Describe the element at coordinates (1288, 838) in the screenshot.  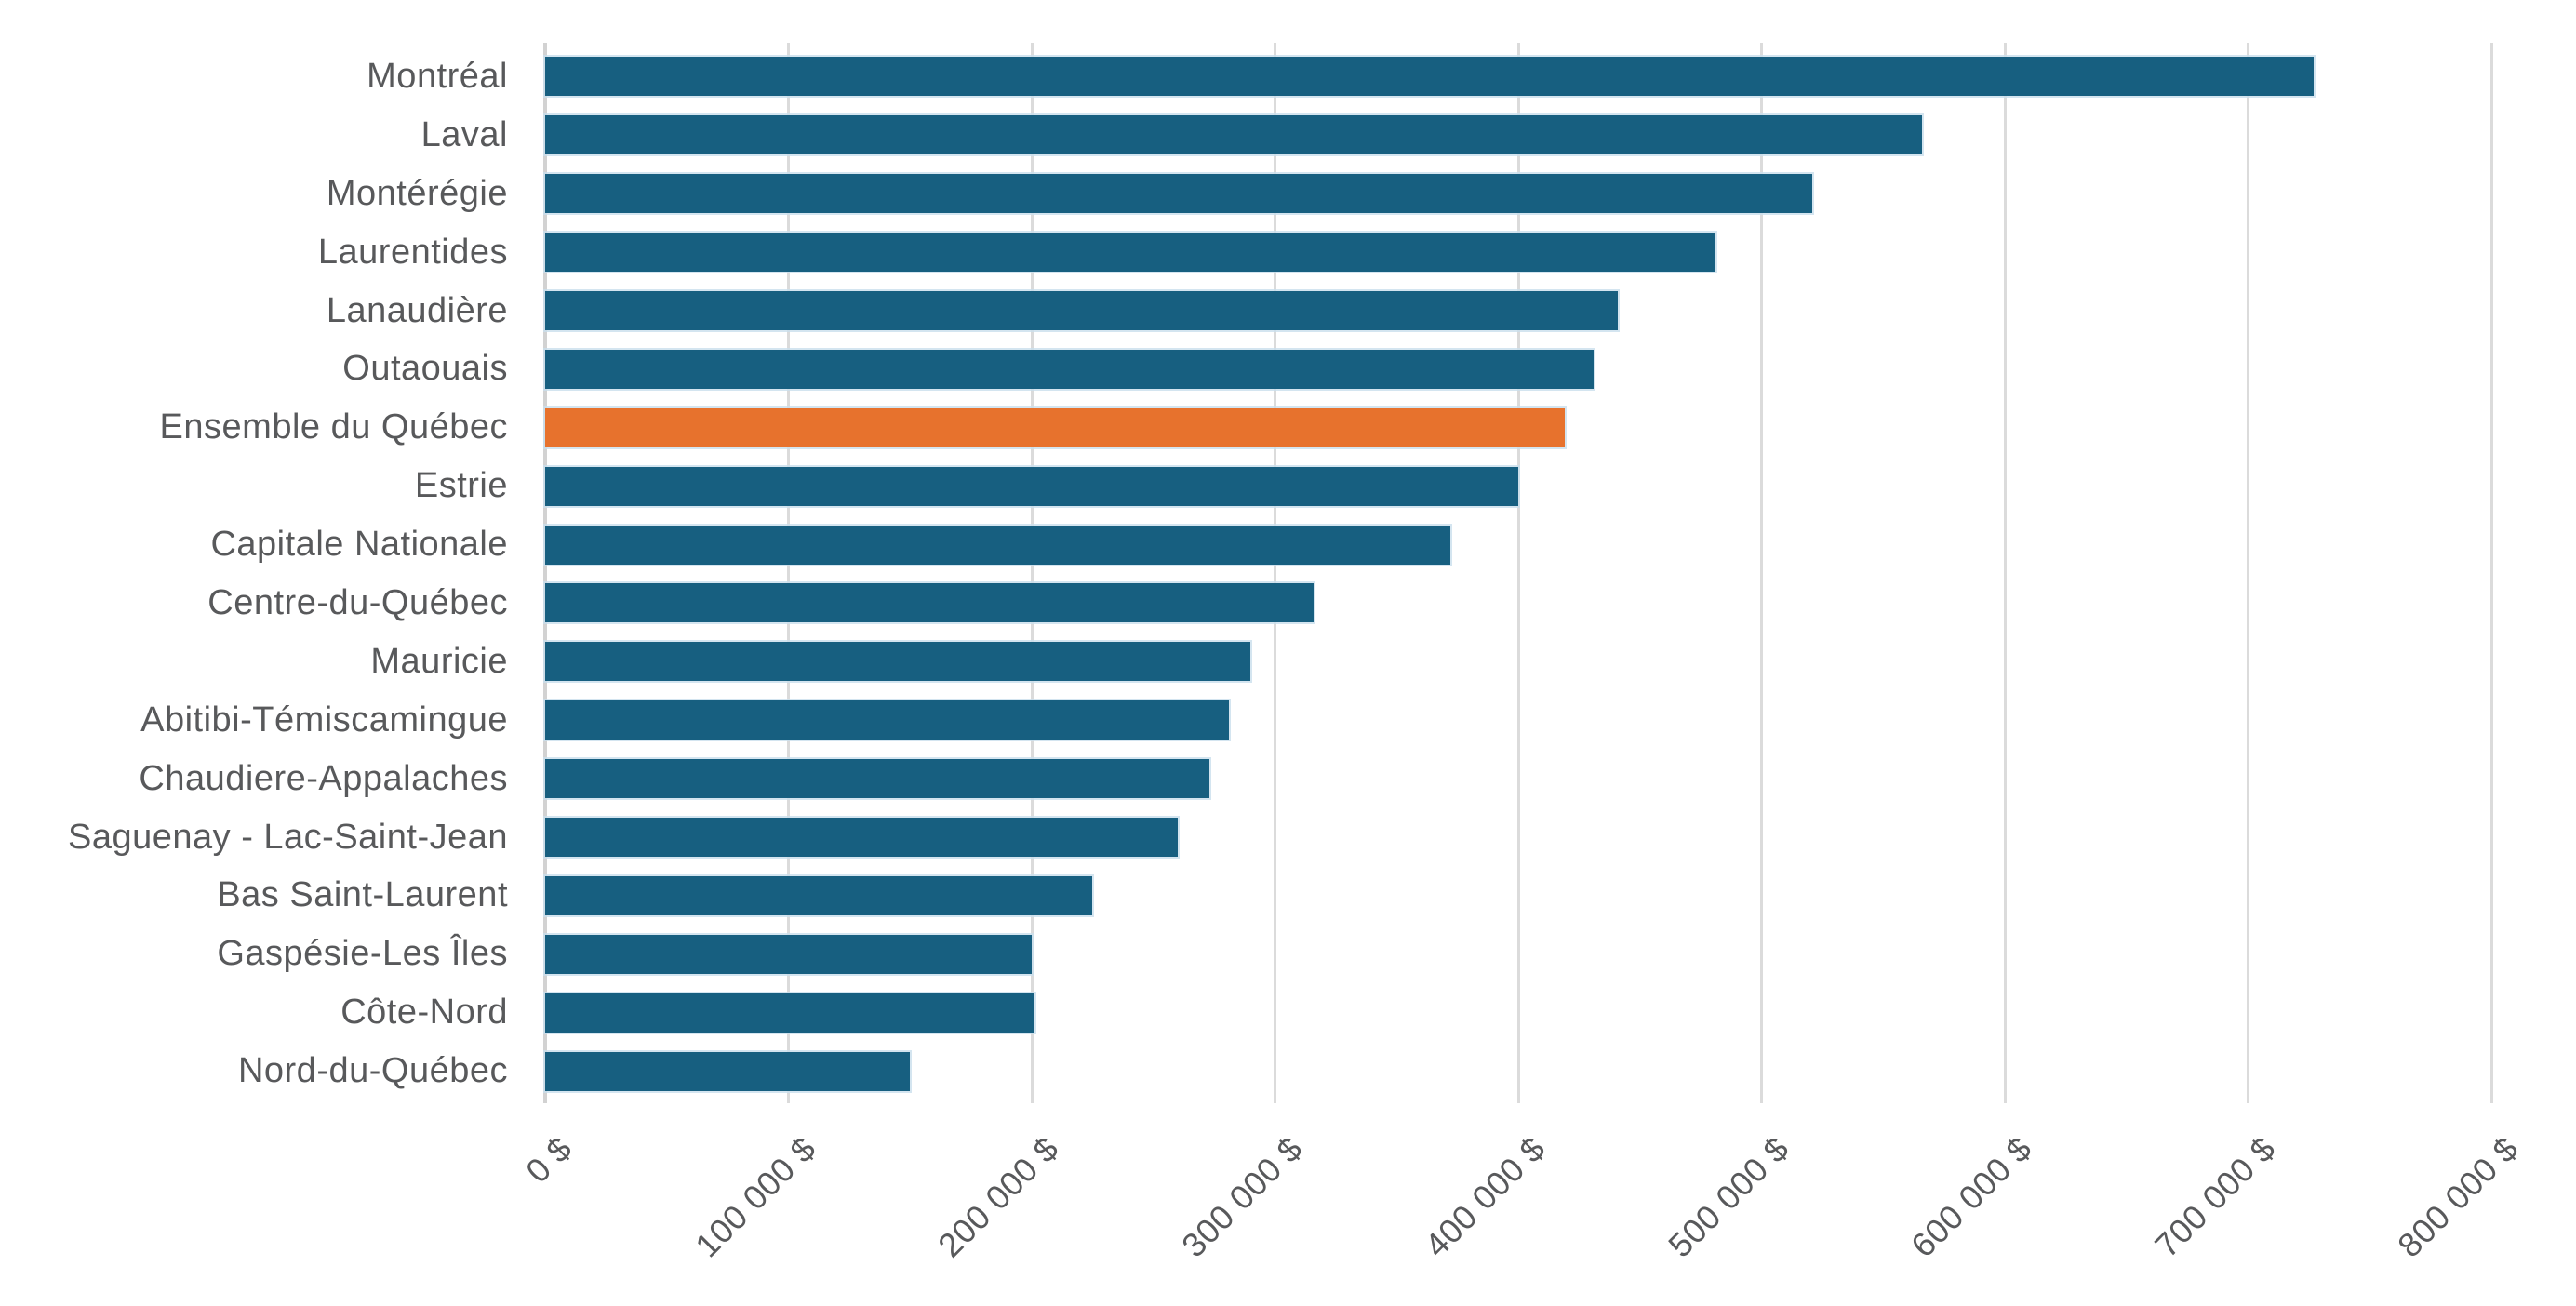
I see `chart-row: Saguenay - Lac-Saint-Jean` at that location.